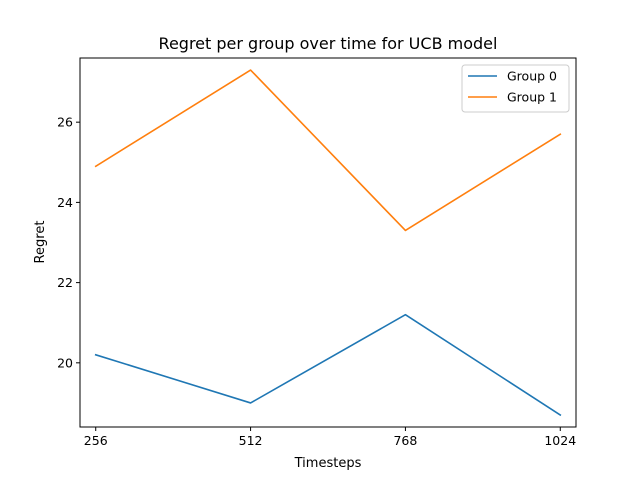  What do you see at coordinates (68, 242) in the screenshot?
I see `y-axis: 20 22 24 26` at bounding box center [68, 242].